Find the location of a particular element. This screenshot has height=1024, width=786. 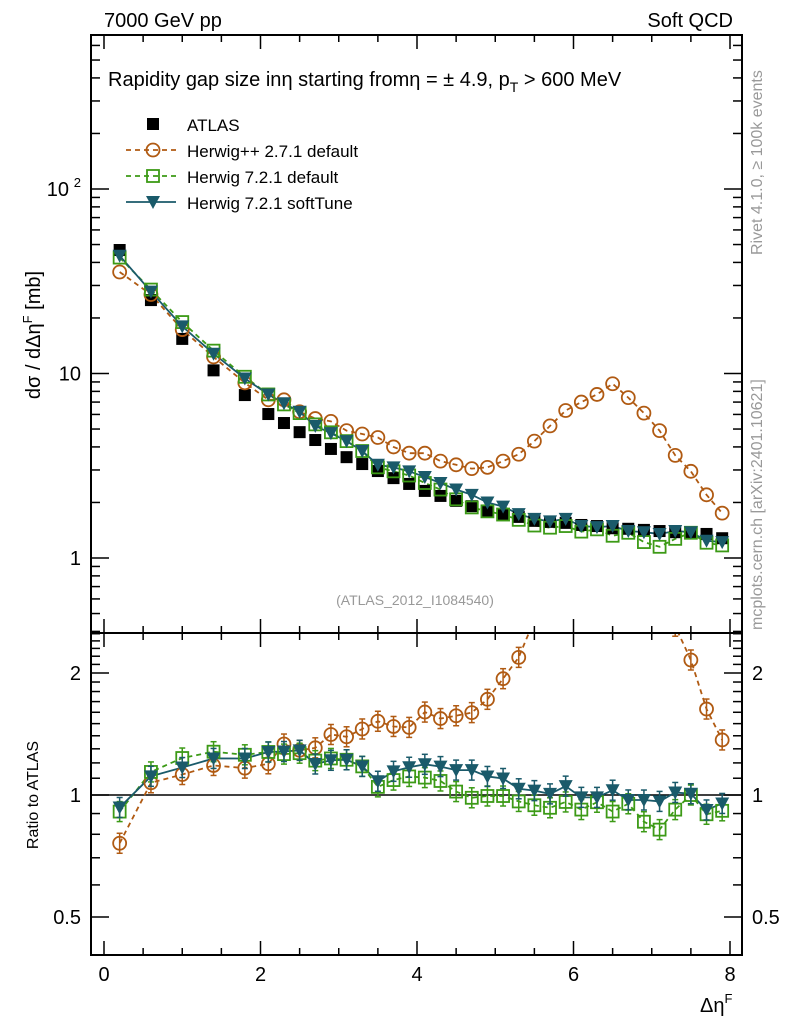

title-part-subscript: T is located at coordinates (514, 87).